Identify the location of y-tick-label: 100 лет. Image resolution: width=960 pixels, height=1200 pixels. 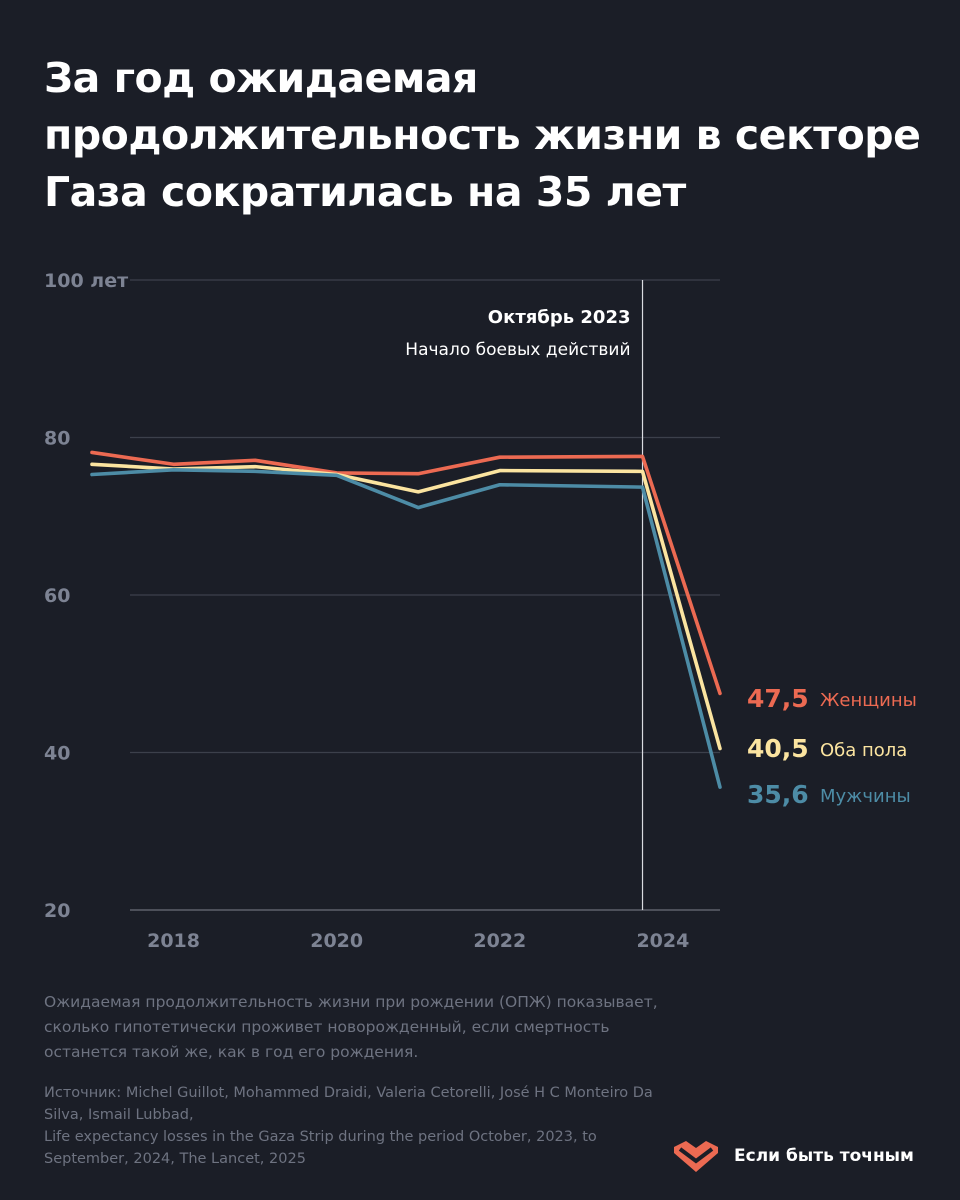
(86, 281).